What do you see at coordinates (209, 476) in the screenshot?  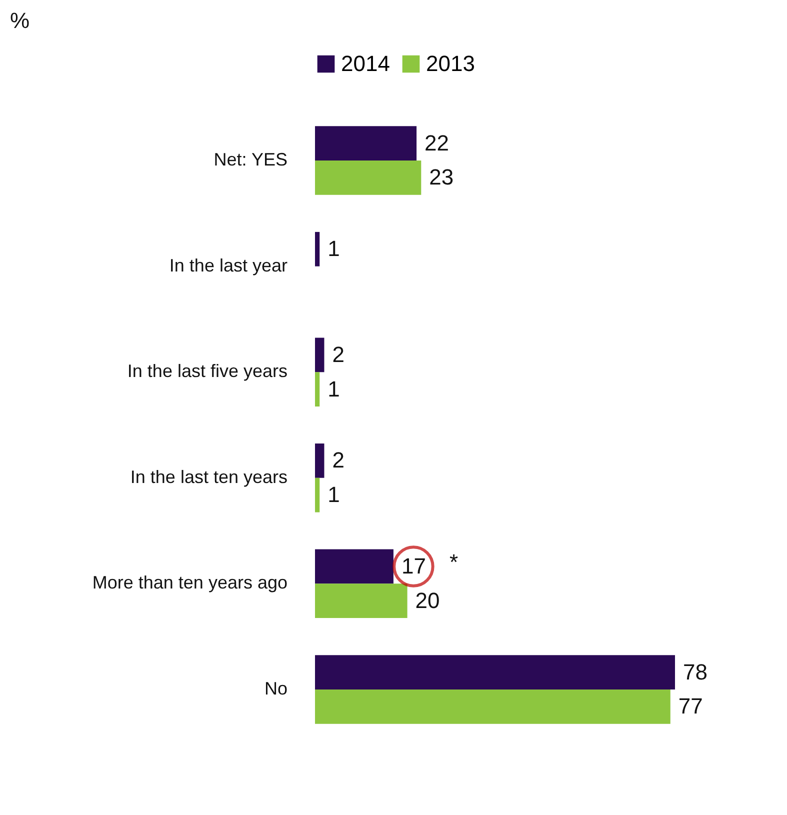 I see `y-tick-label: In the last ten years` at bounding box center [209, 476].